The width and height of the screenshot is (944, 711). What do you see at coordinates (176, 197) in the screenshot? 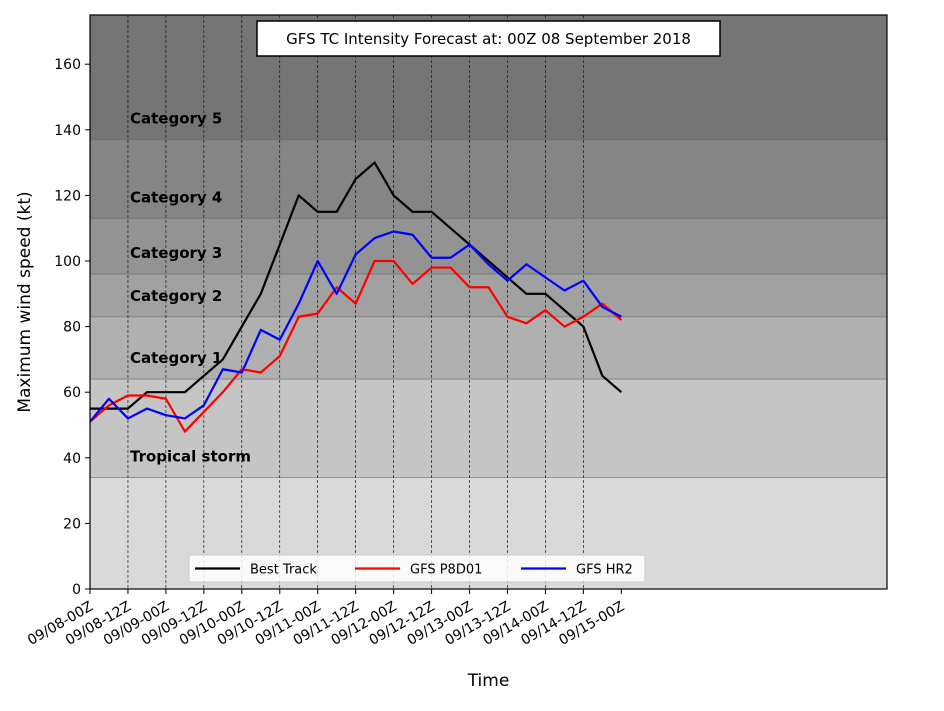
I see `band-label-category-4: Category 4` at bounding box center [176, 197].